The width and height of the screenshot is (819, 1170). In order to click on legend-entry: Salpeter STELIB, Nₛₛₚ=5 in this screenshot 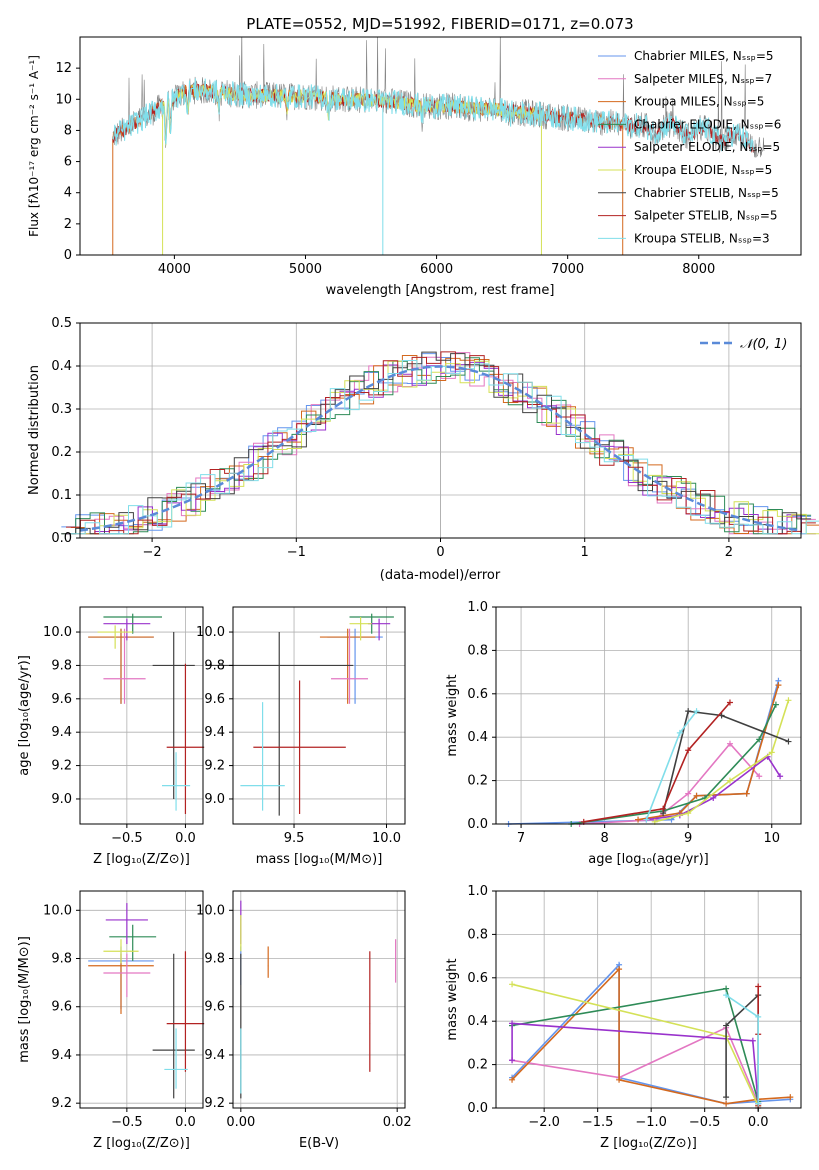, I will do `click(706, 216)`.